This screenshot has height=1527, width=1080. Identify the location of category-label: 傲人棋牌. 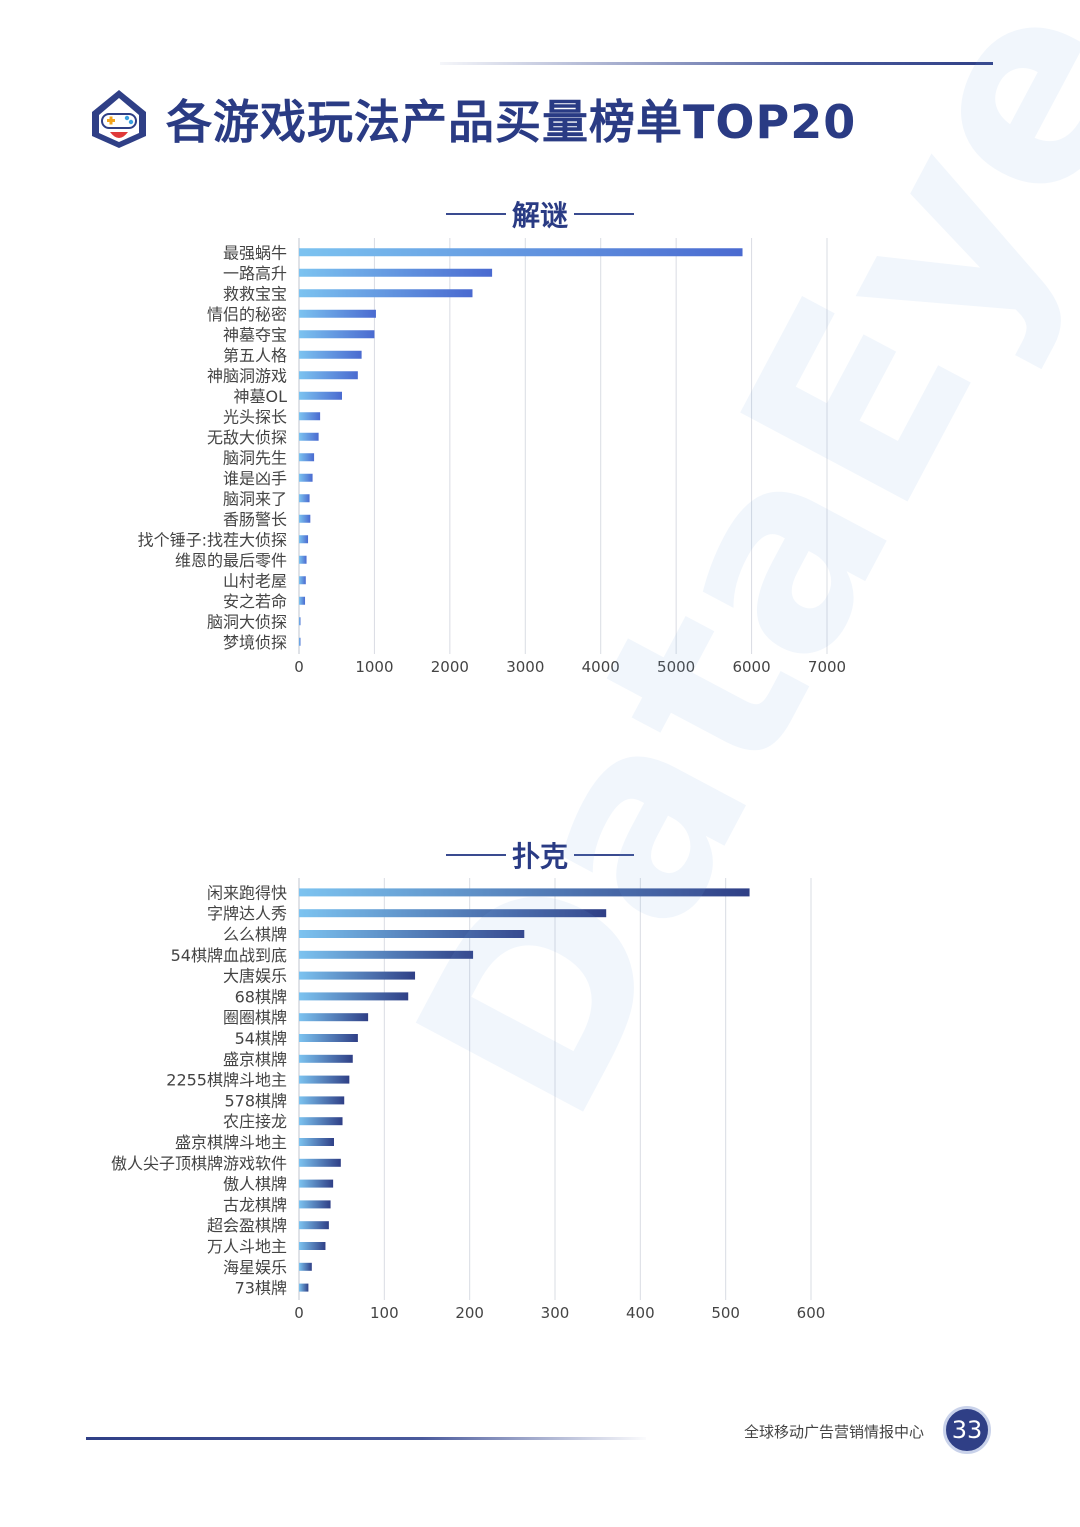
(255, 1184).